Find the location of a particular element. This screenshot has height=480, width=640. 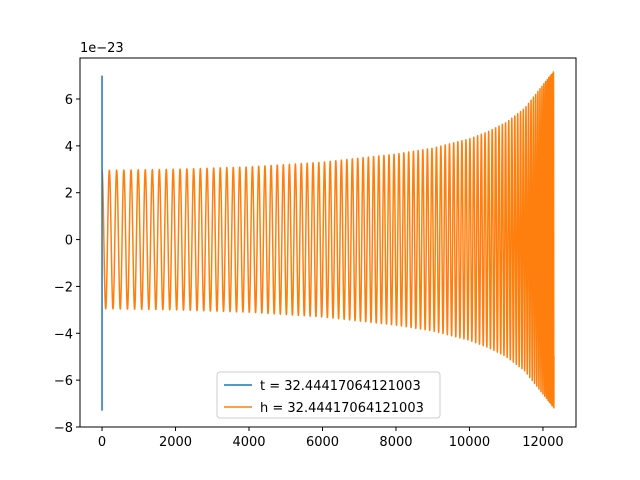

y-tick-label: −2 is located at coordinates (63, 287).